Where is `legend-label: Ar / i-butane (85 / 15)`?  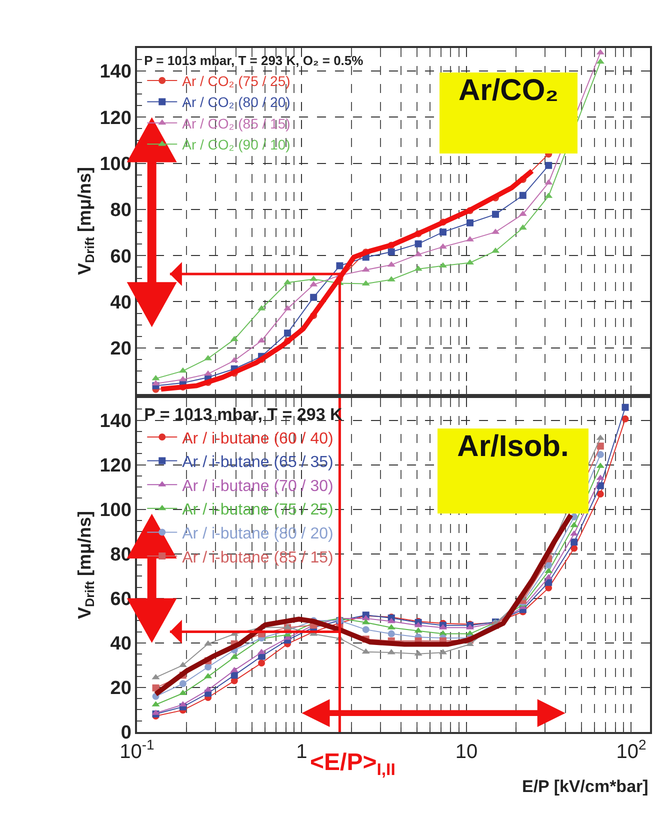 legend-label: Ar / i-butane (85 / 15) is located at coordinates (258, 557).